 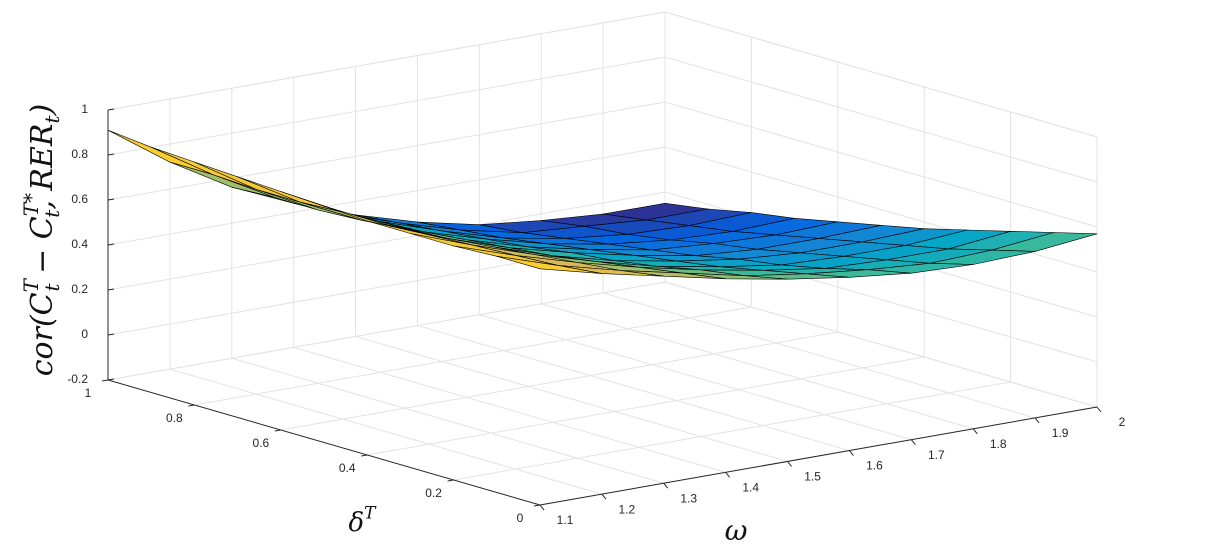 What do you see at coordinates (260, 443) in the screenshot?
I see `y-tick-label: 0.6` at bounding box center [260, 443].